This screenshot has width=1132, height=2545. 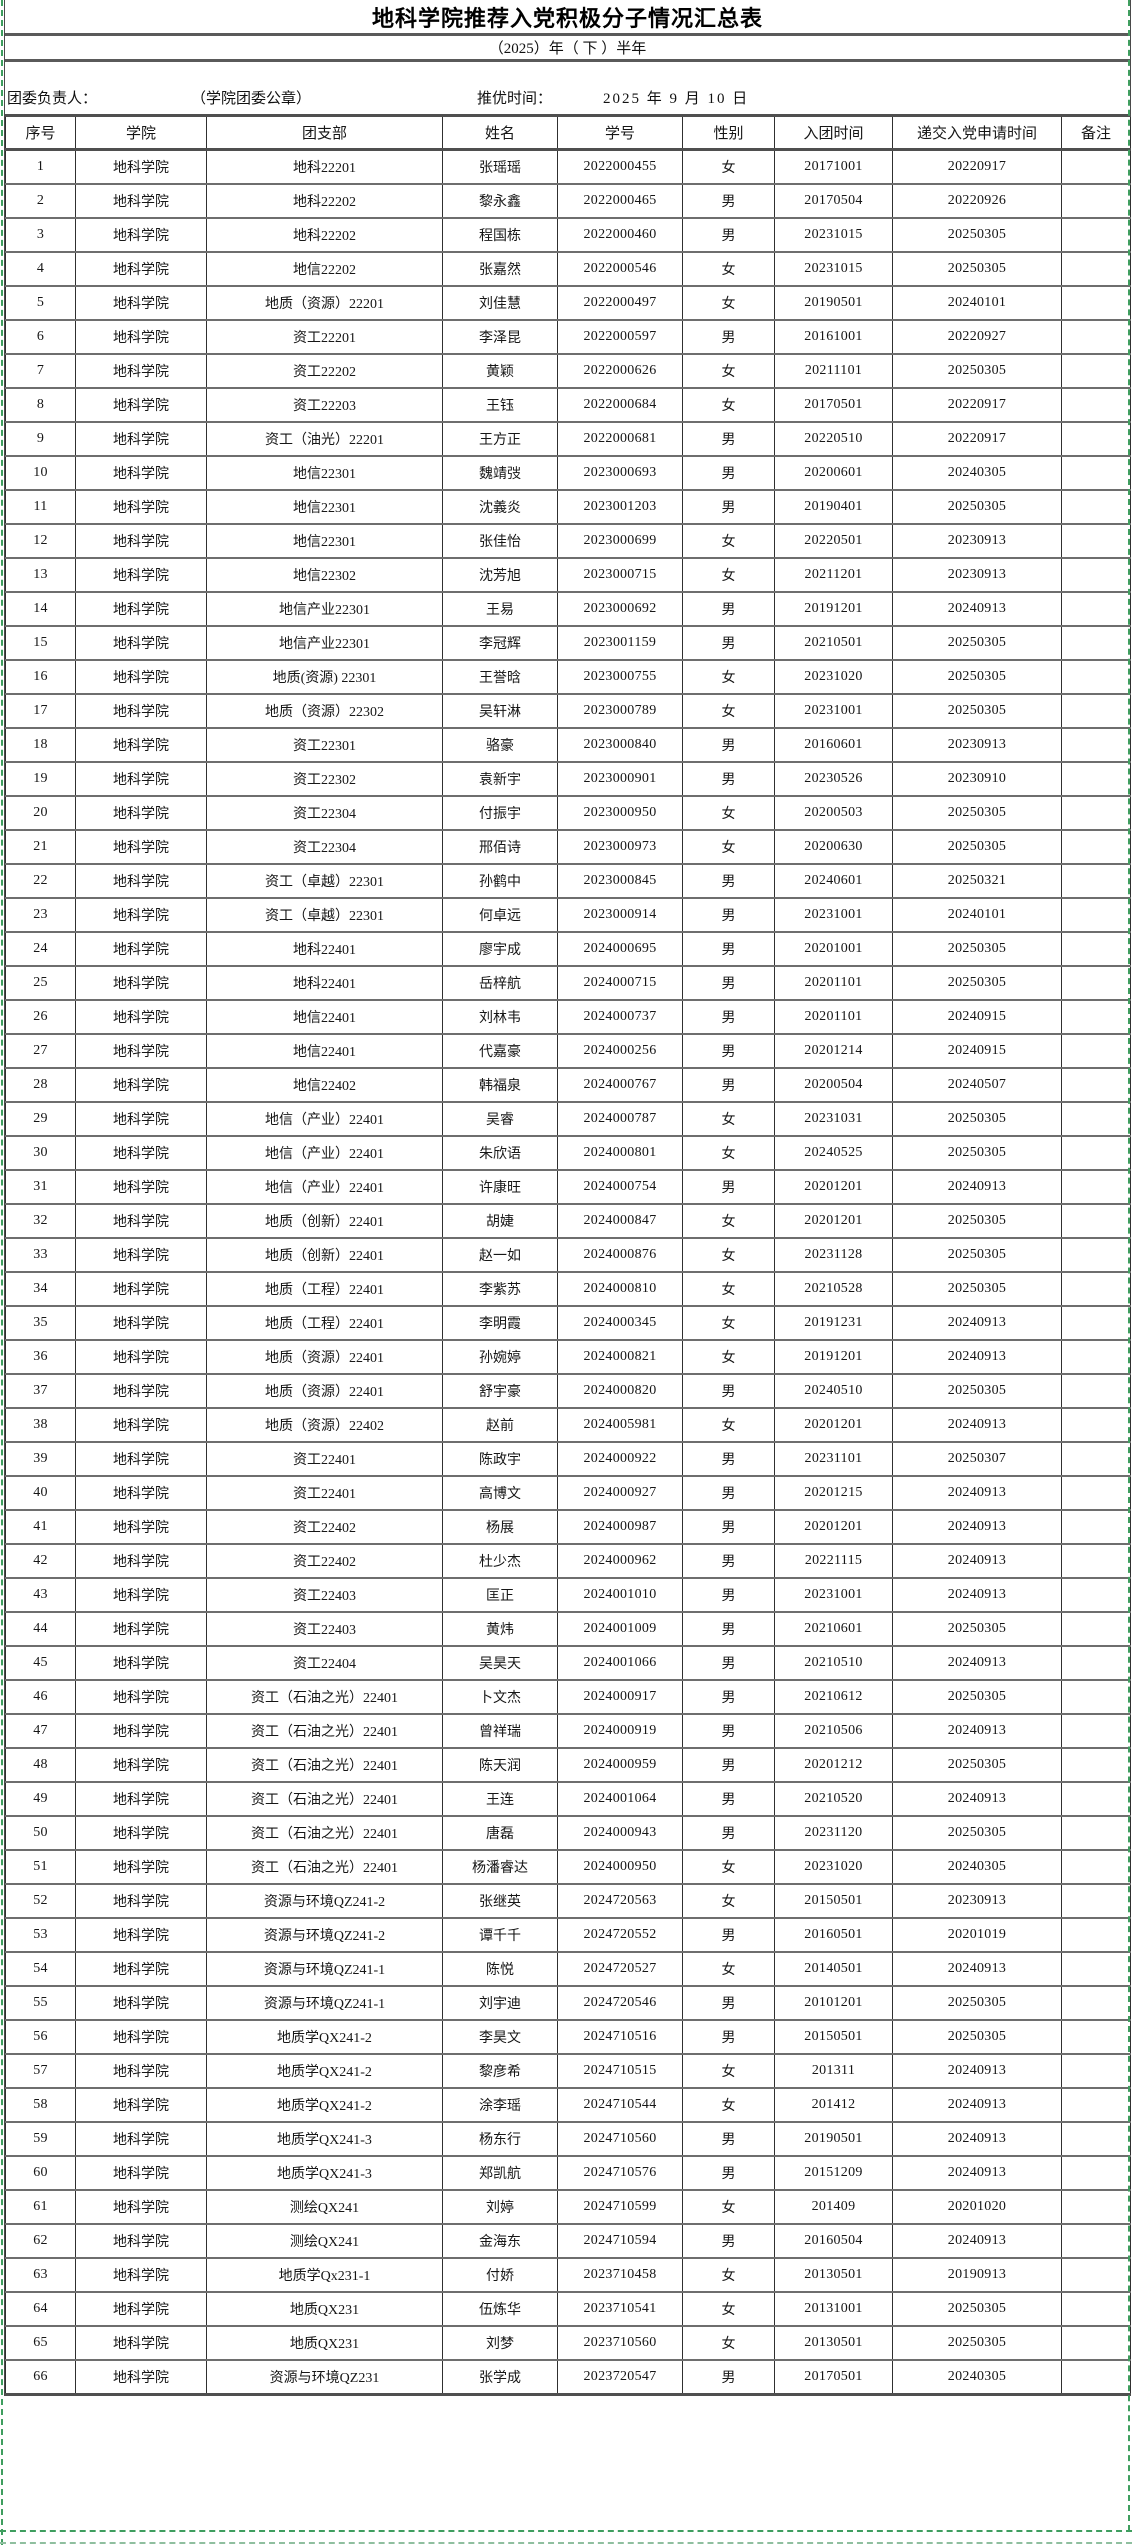 What do you see at coordinates (500, 949) in the screenshot?
I see `cell-name: 廖宇成` at bounding box center [500, 949].